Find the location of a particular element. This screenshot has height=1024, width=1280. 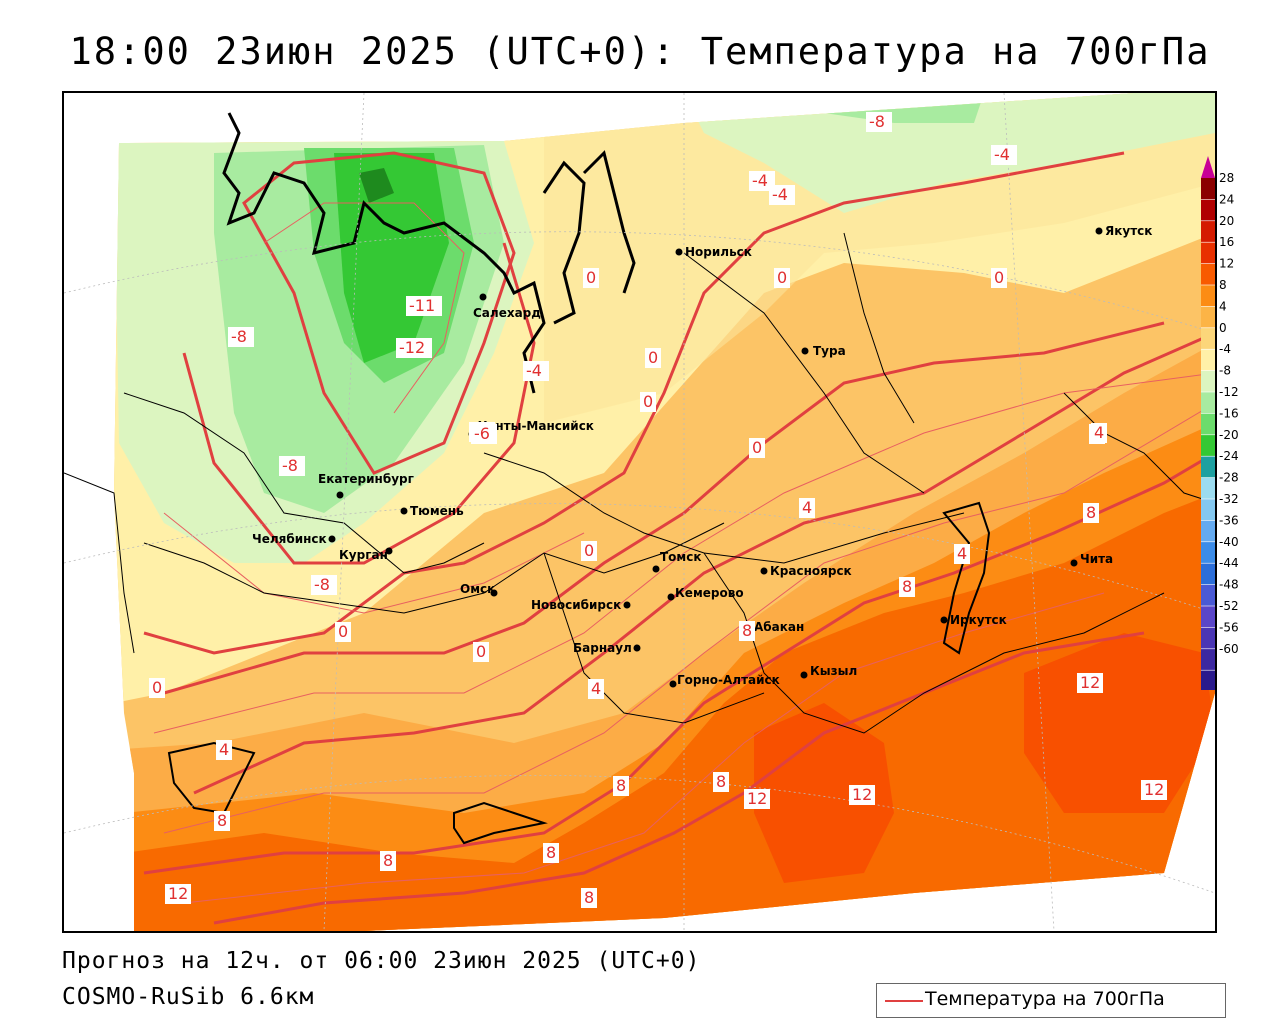

isotherm-label: -8 is located at coordinates (324, 585).